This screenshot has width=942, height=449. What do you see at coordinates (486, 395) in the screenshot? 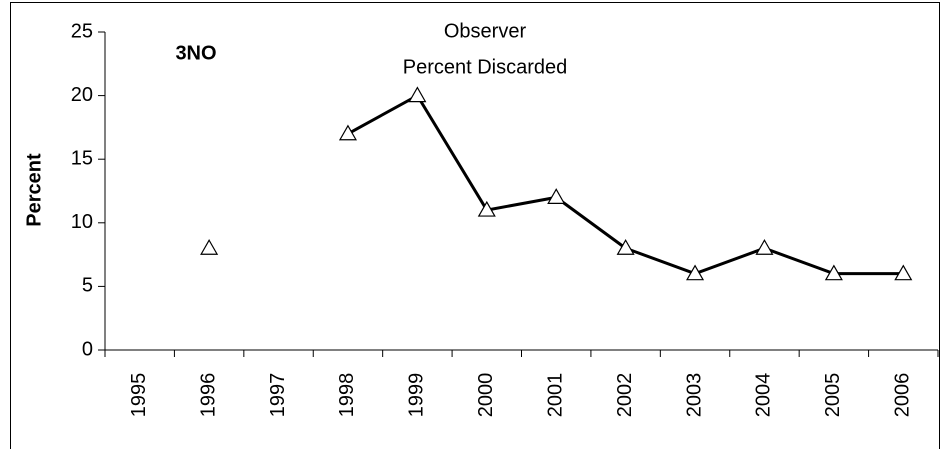
I see `x-tick-label: 2000` at bounding box center [486, 395].